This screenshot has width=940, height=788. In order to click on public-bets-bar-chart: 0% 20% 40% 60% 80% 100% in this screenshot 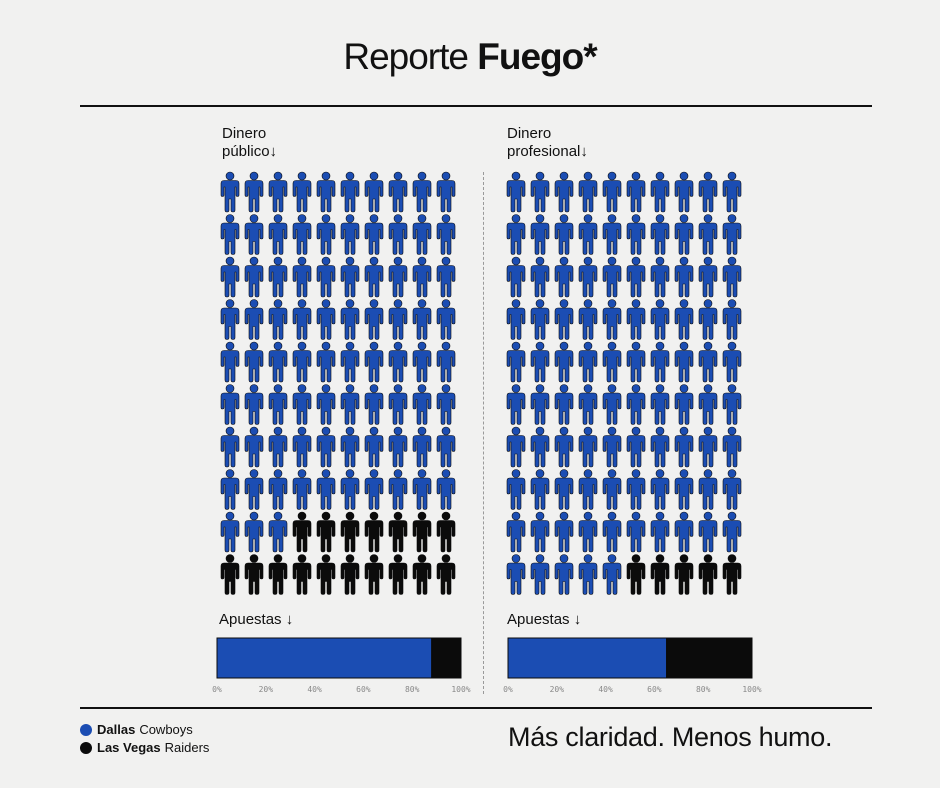, I will do `click(341, 665)`.